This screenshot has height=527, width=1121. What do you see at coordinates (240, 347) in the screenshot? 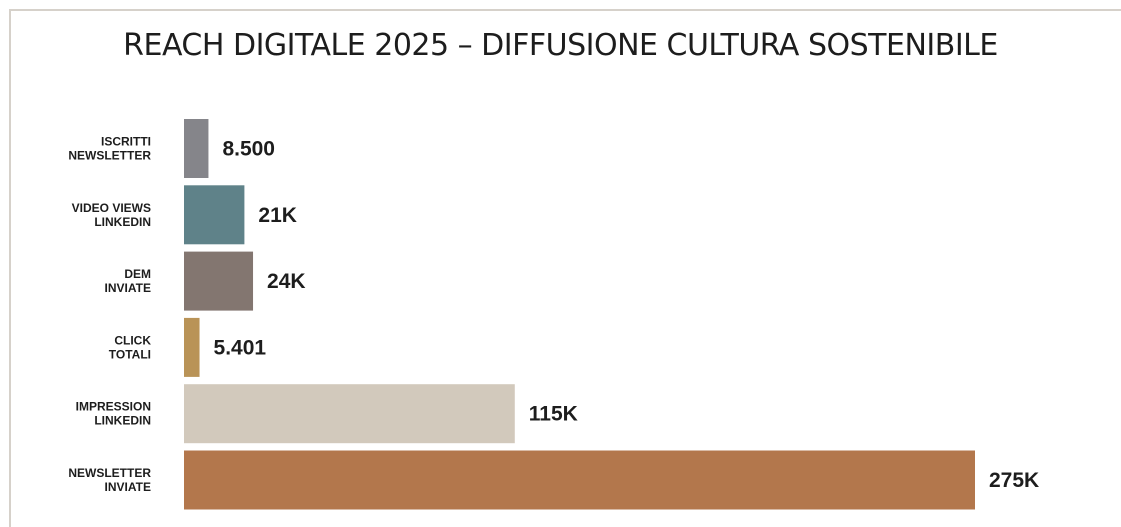
I see `value-label-3: 5.401` at bounding box center [240, 347].